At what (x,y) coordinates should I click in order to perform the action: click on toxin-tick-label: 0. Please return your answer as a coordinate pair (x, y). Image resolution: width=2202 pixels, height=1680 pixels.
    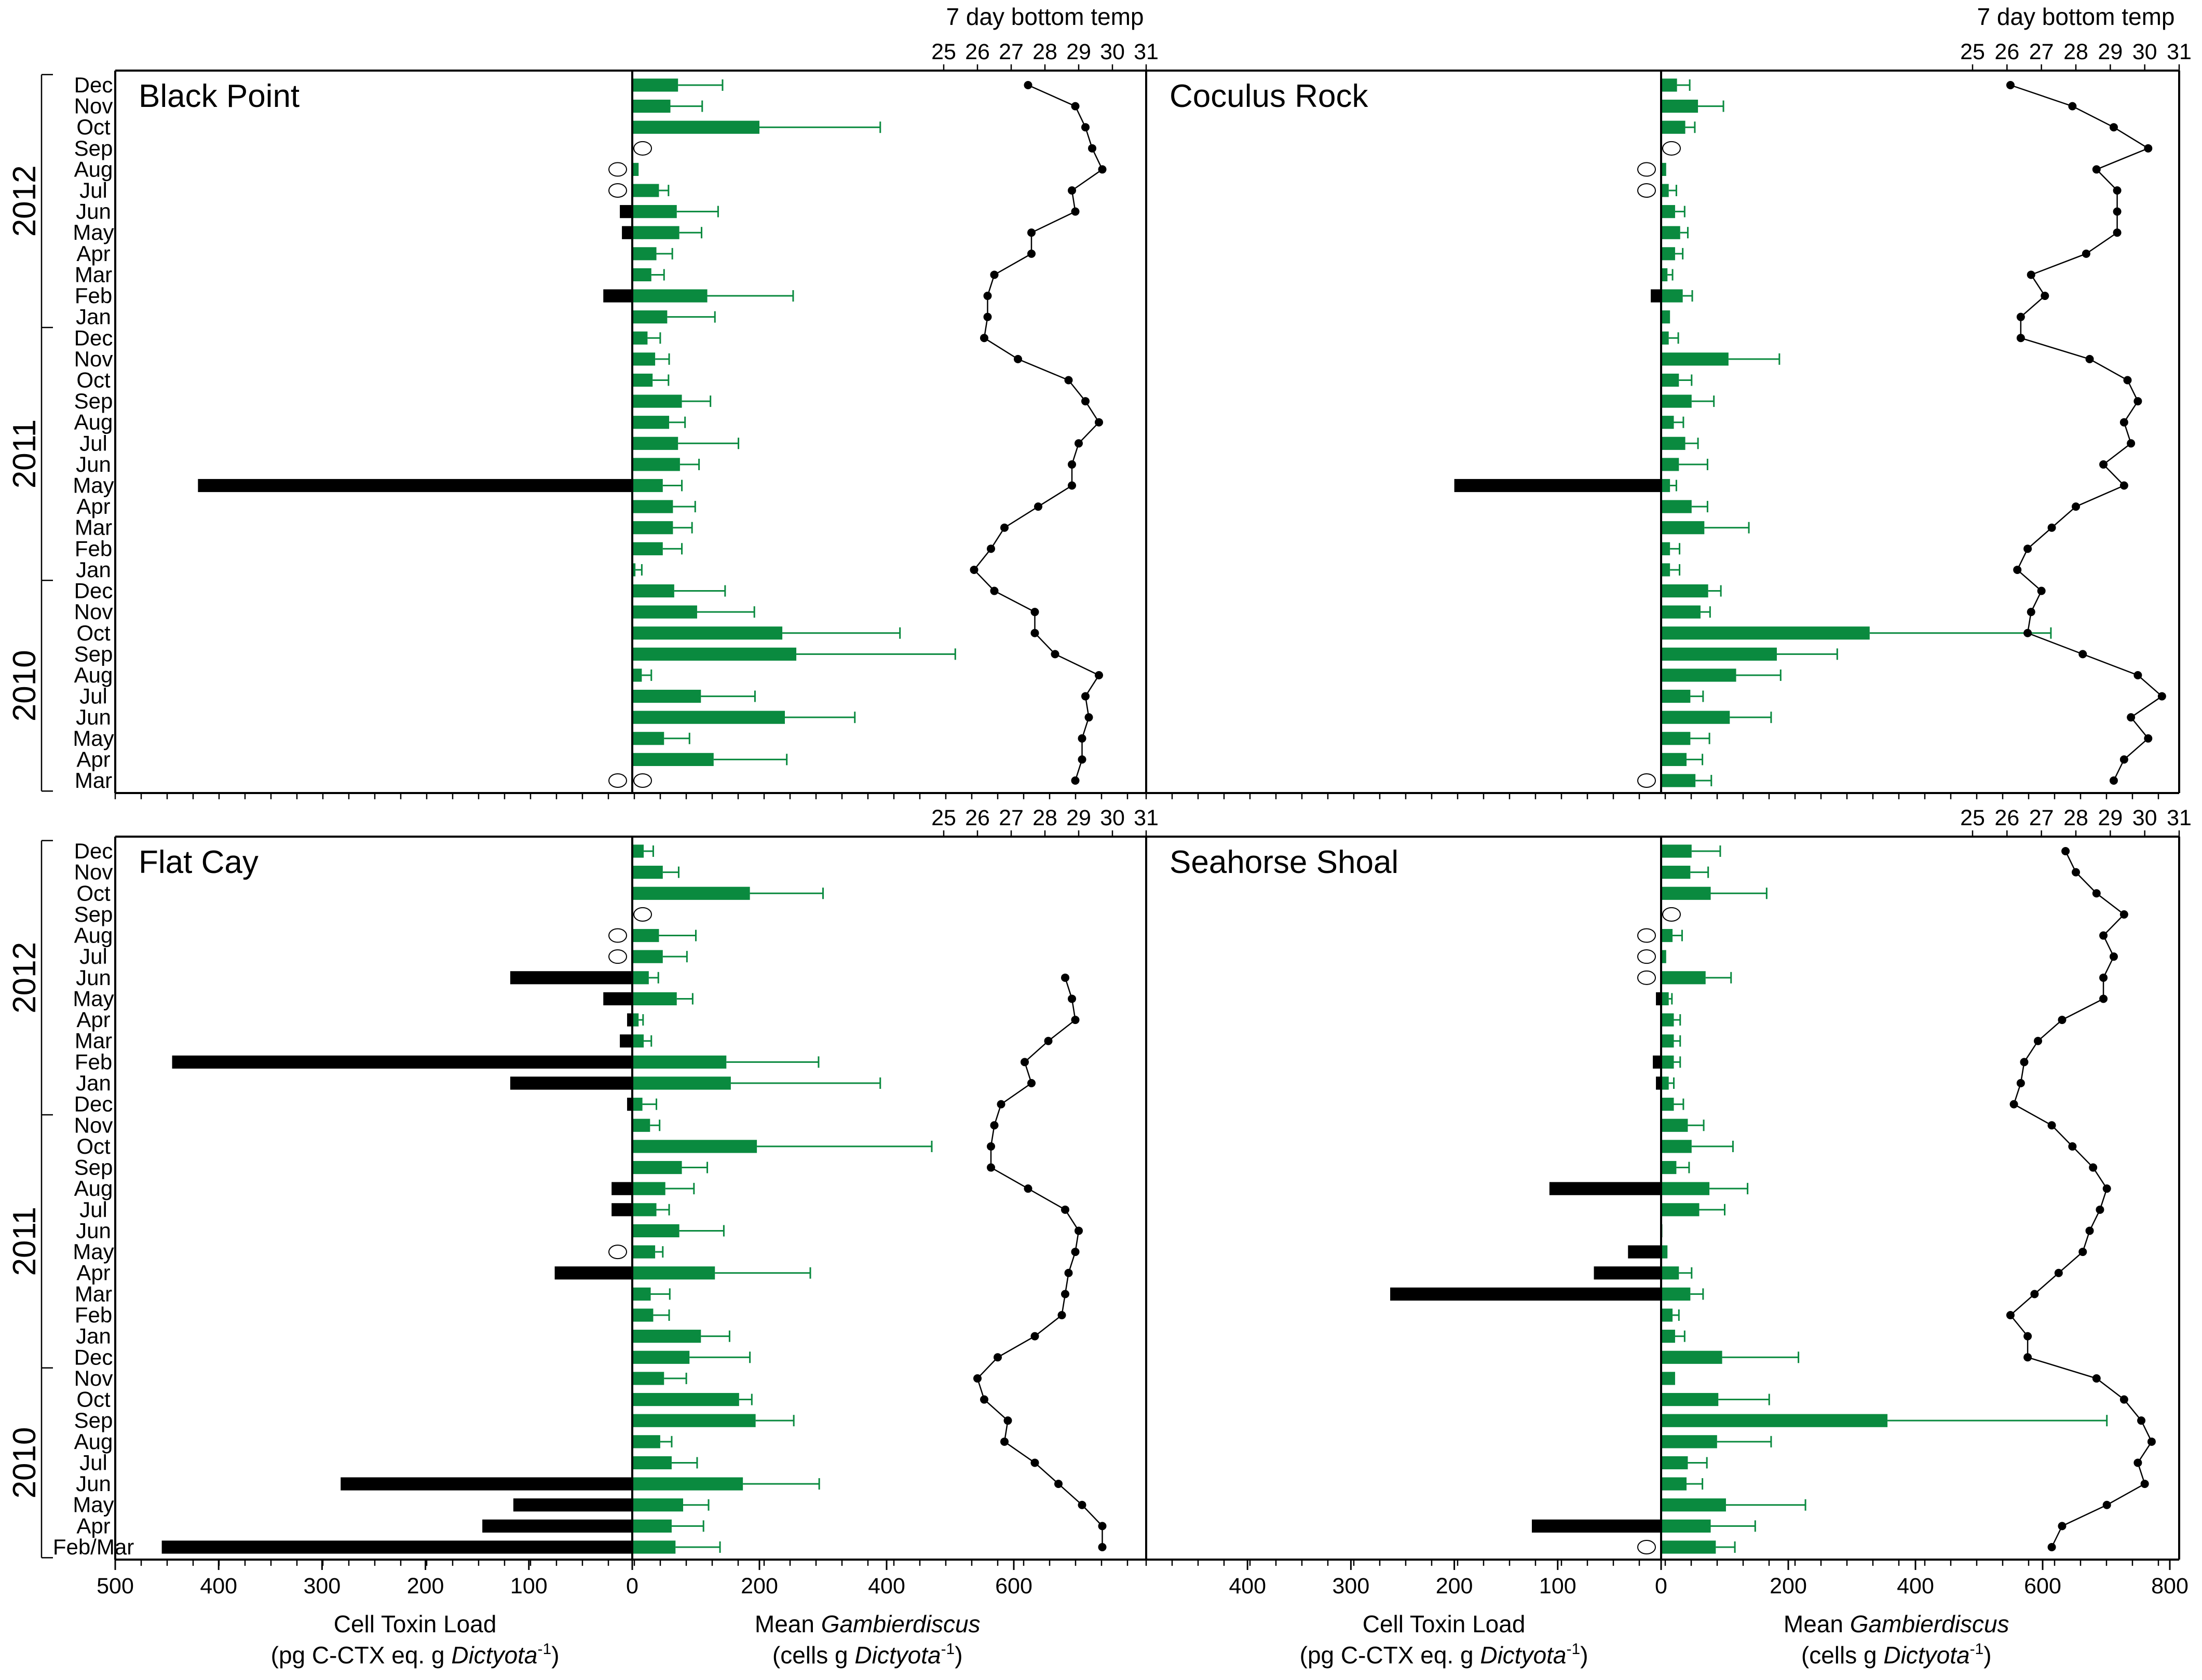
    Looking at the image, I should click on (1661, 1586).